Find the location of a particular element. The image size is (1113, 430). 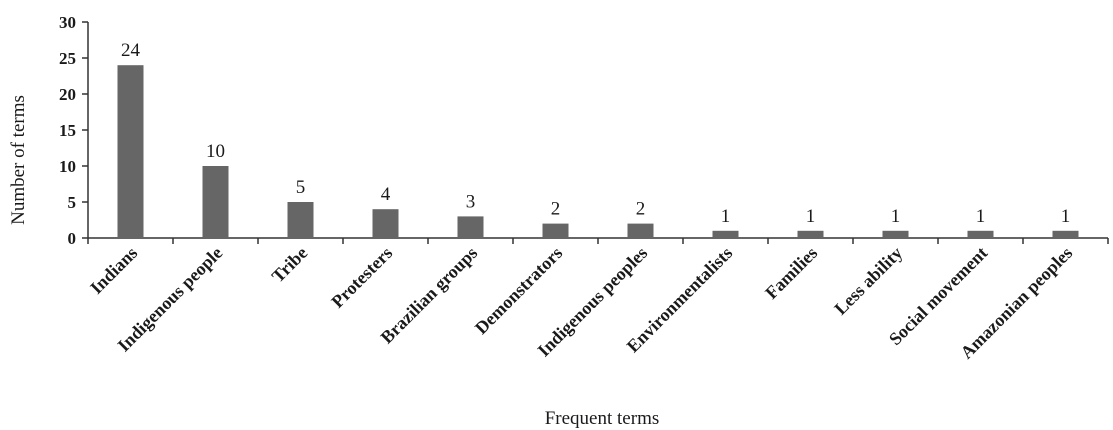

y-tick-label: 10 is located at coordinates (67, 166).